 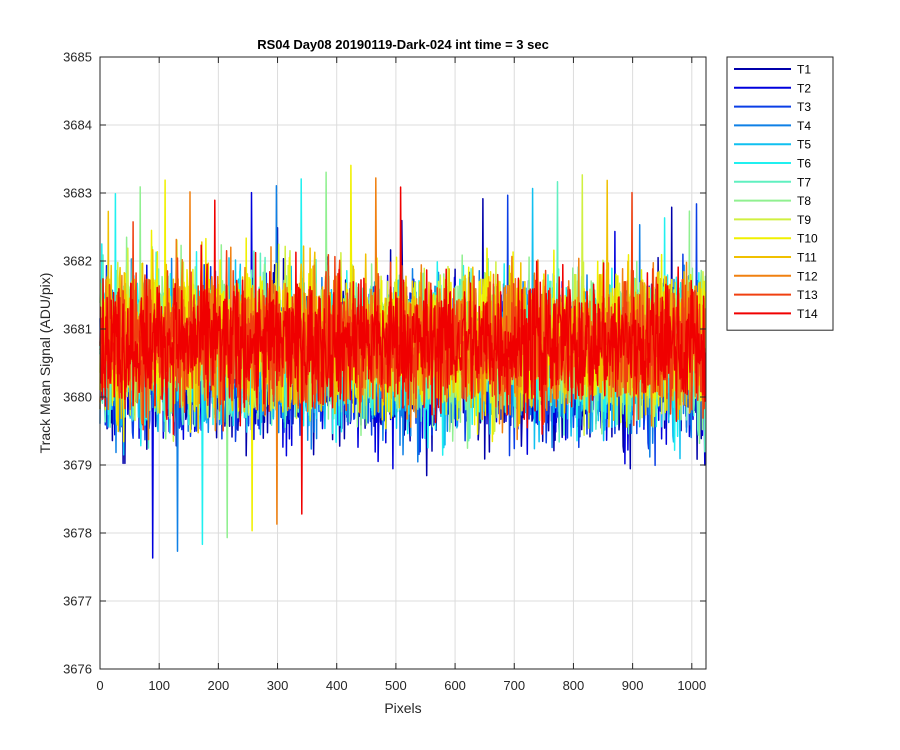 I want to click on x-tick-label: 300, so click(x=278, y=685).